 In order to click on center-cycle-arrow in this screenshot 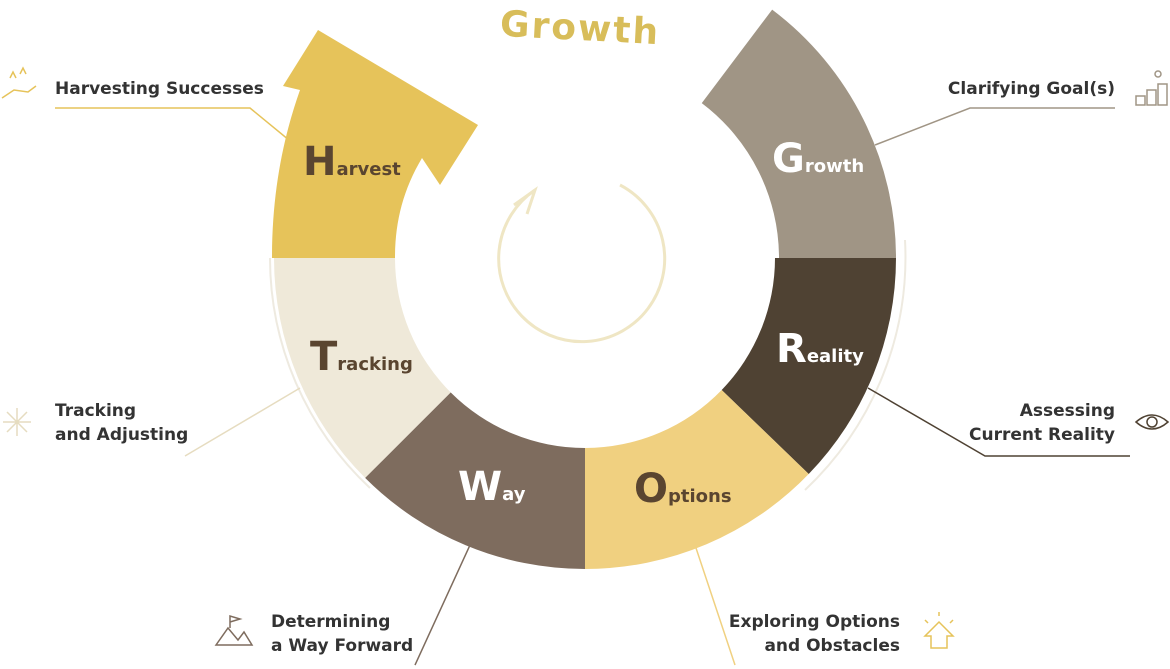, I will do `click(582, 263)`.